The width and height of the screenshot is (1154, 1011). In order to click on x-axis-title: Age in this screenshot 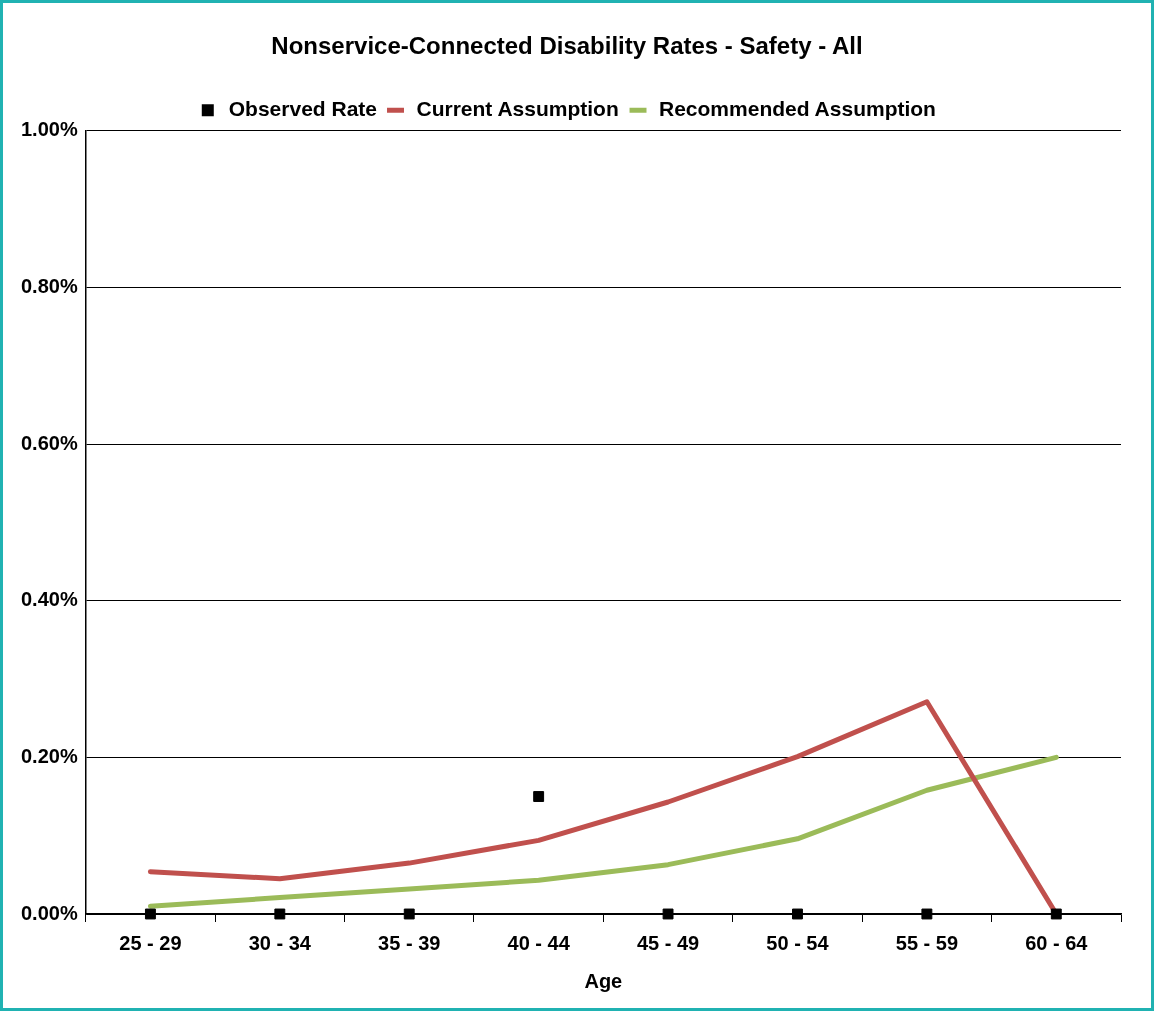, I will do `click(603, 980)`.